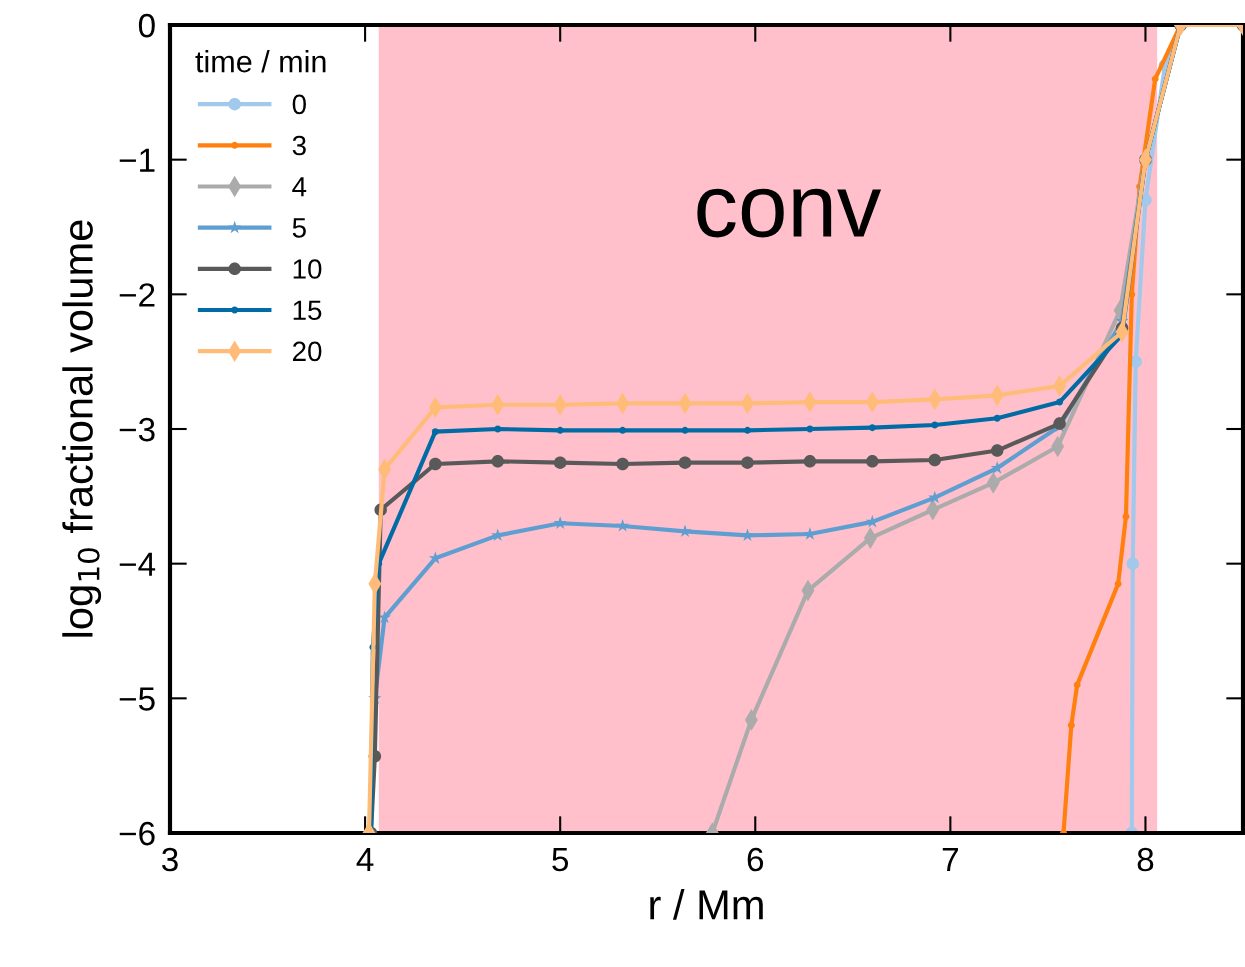 The width and height of the screenshot is (1245, 967). I want to click on x-tick-label: 3, so click(170, 859).